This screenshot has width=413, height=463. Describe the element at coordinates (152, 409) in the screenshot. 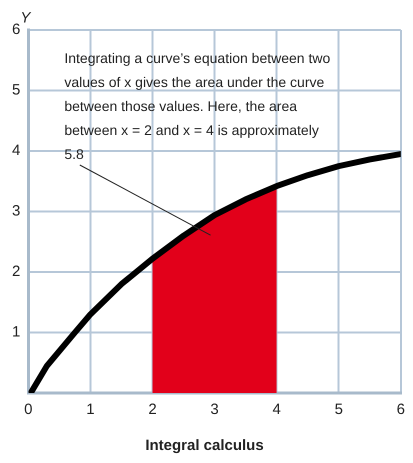

I see `x-tick-label: 2` at that location.